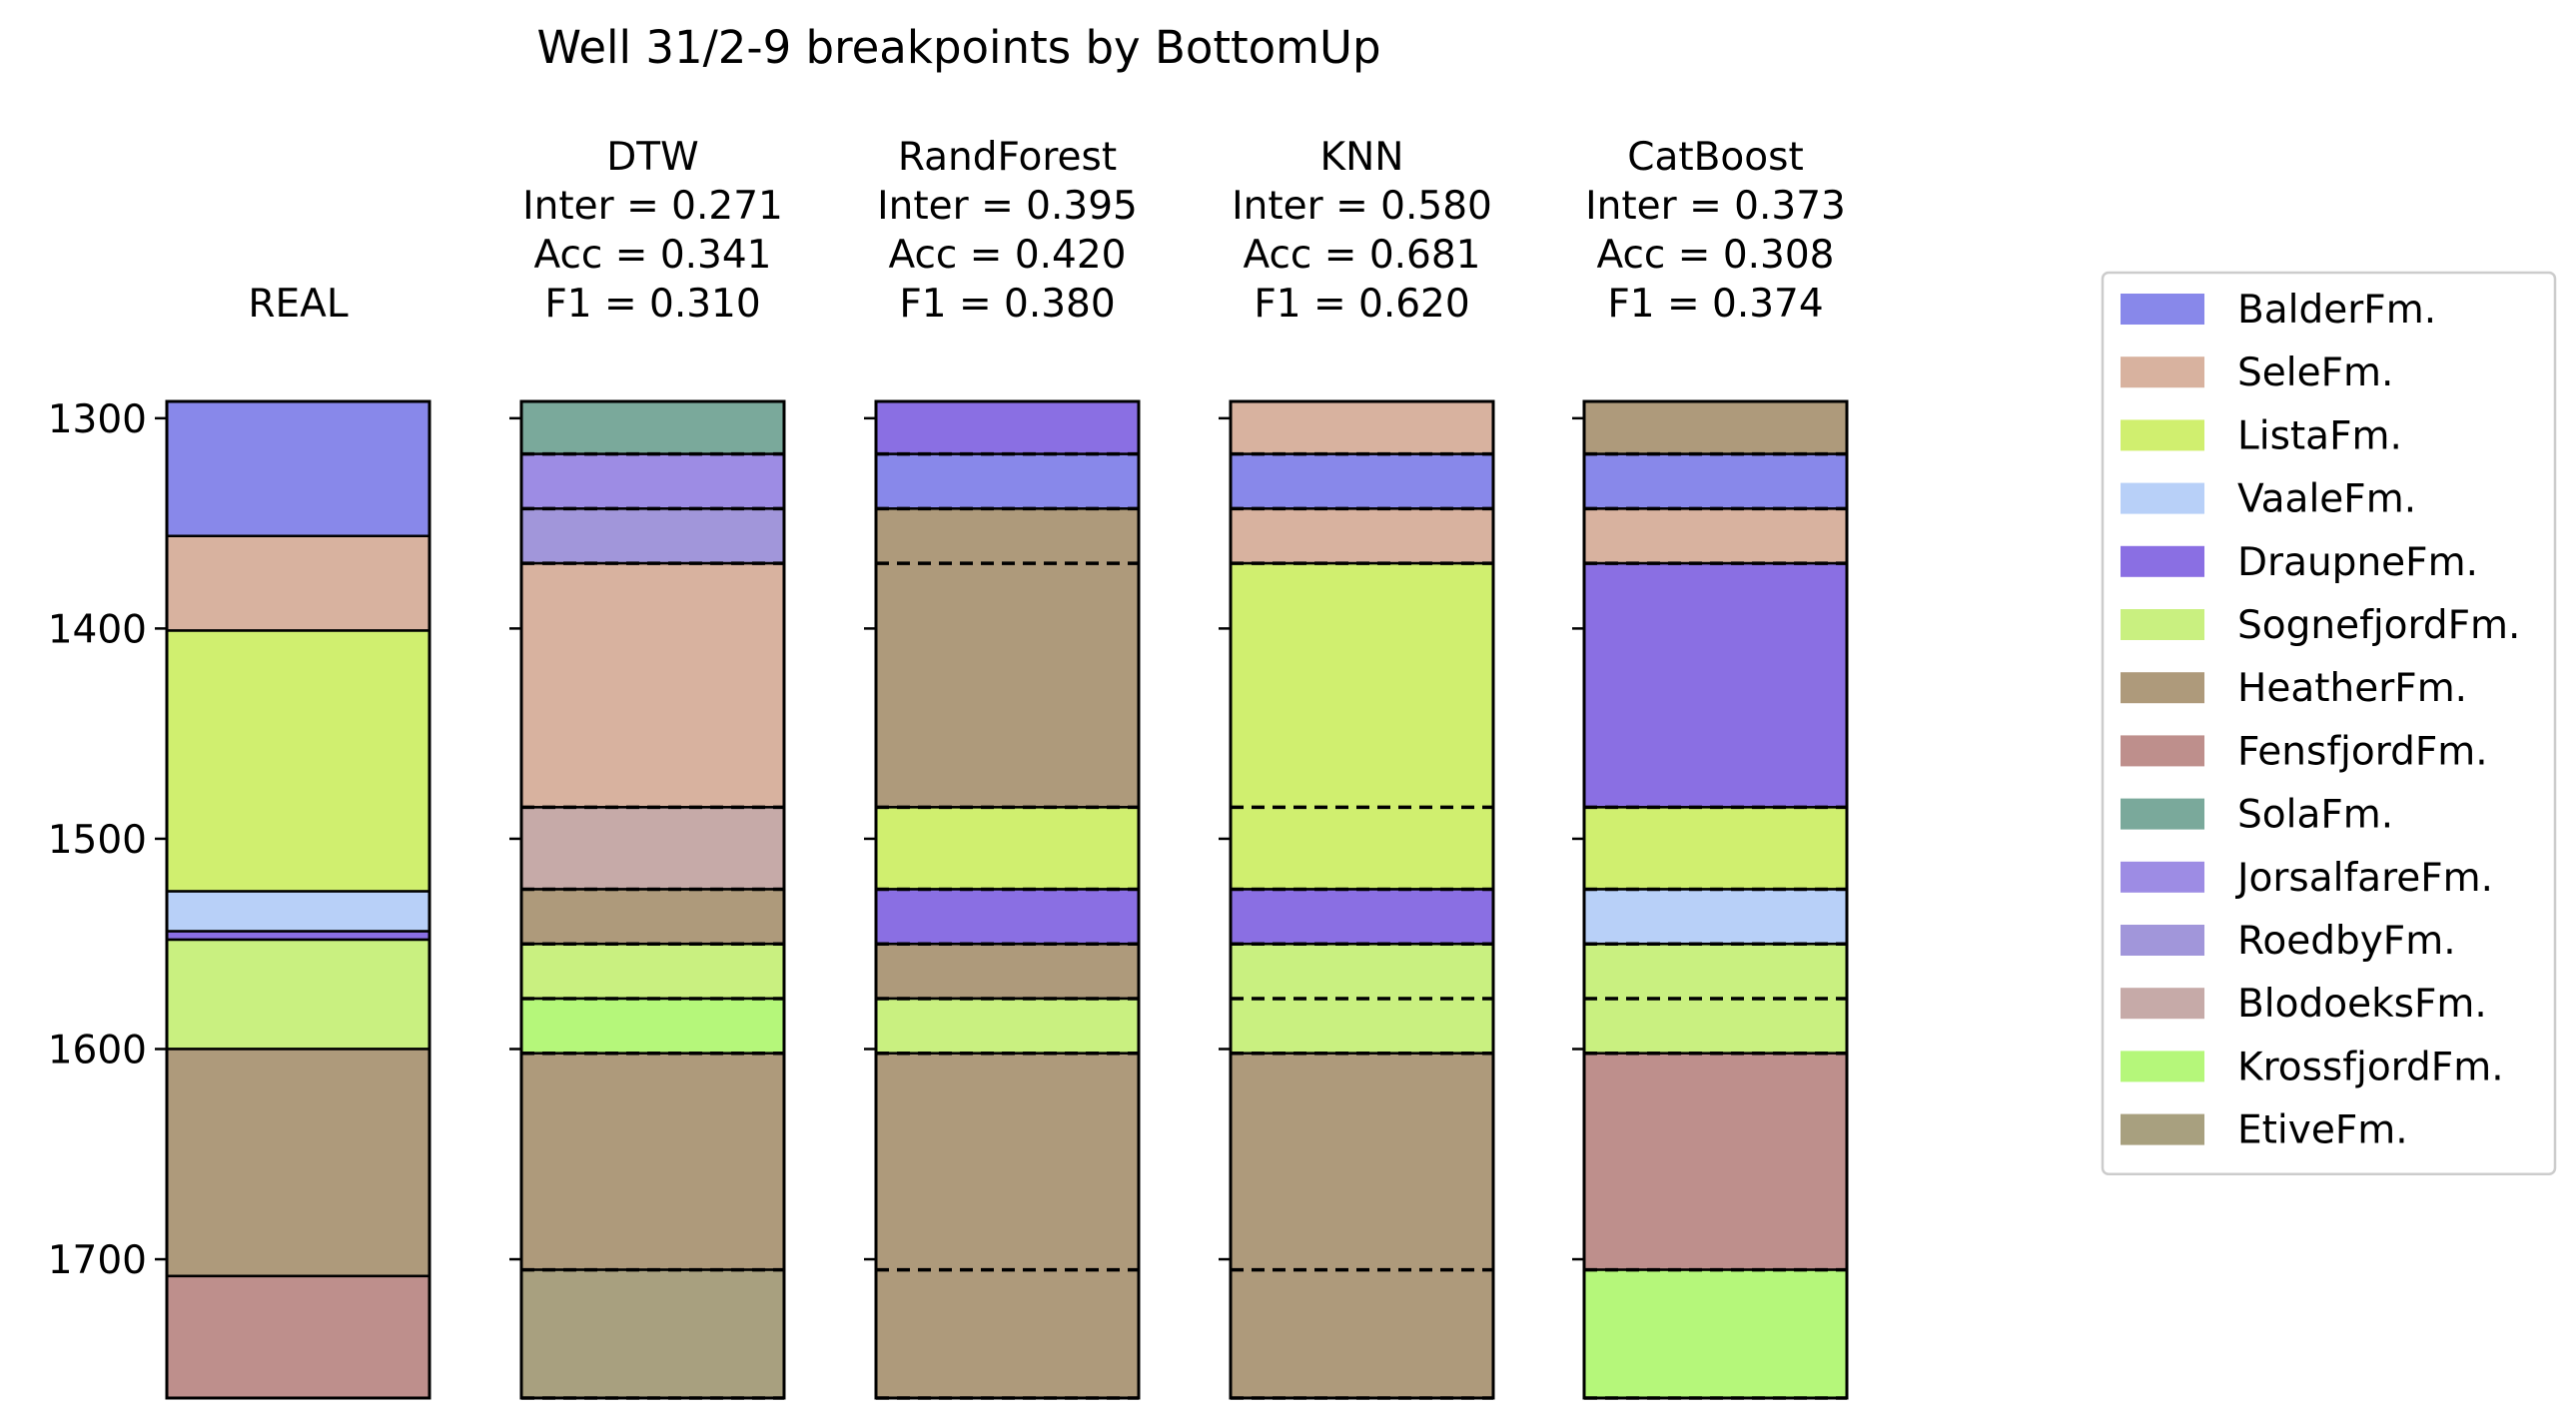 The height and width of the screenshot is (1424, 2576). What do you see at coordinates (2327, 499) in the screenshot?
I see `legend-label: VaaleFm.` at bounding box center [2327, 499].